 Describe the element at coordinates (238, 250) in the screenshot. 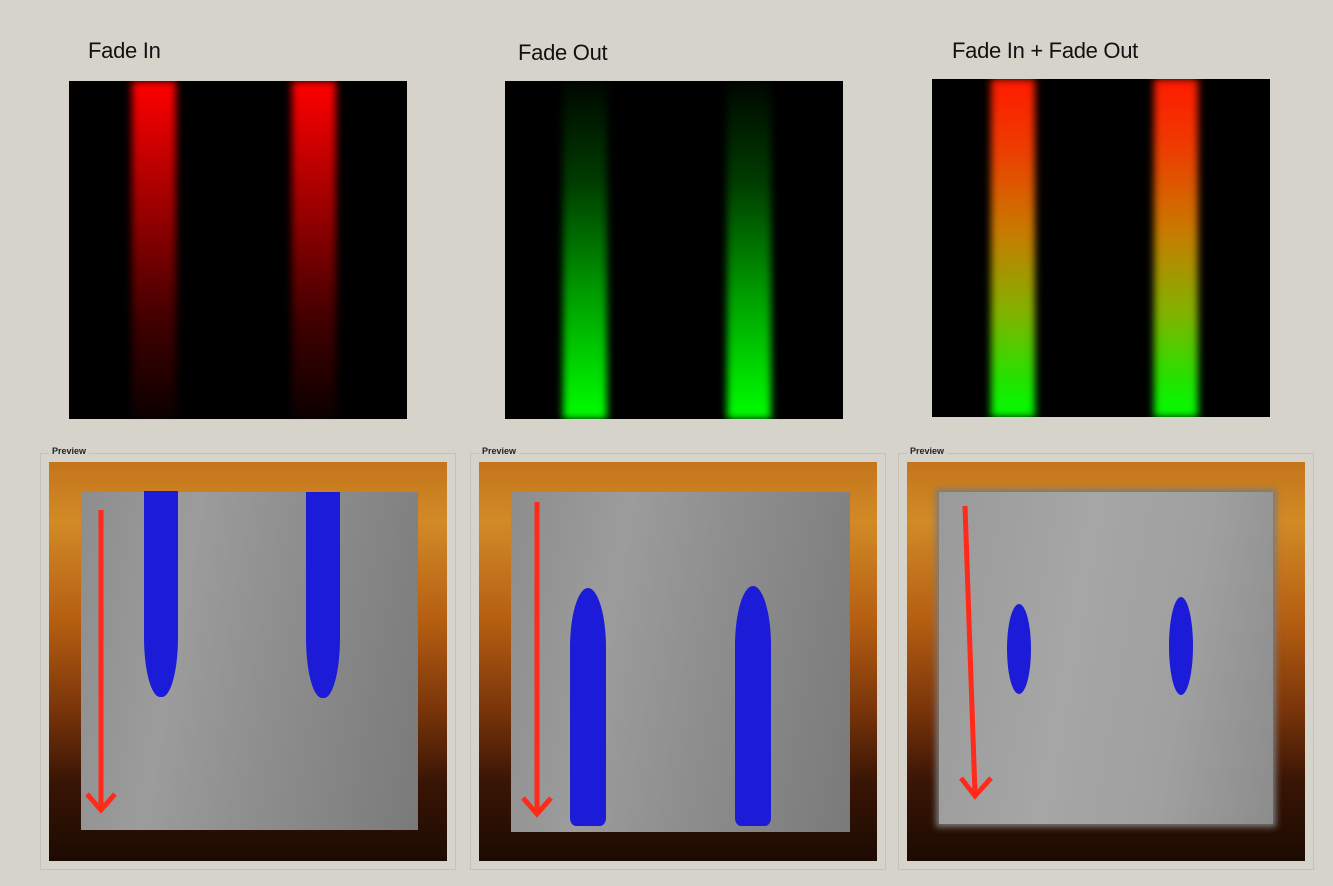

I see `fade-in-texture` at that location.